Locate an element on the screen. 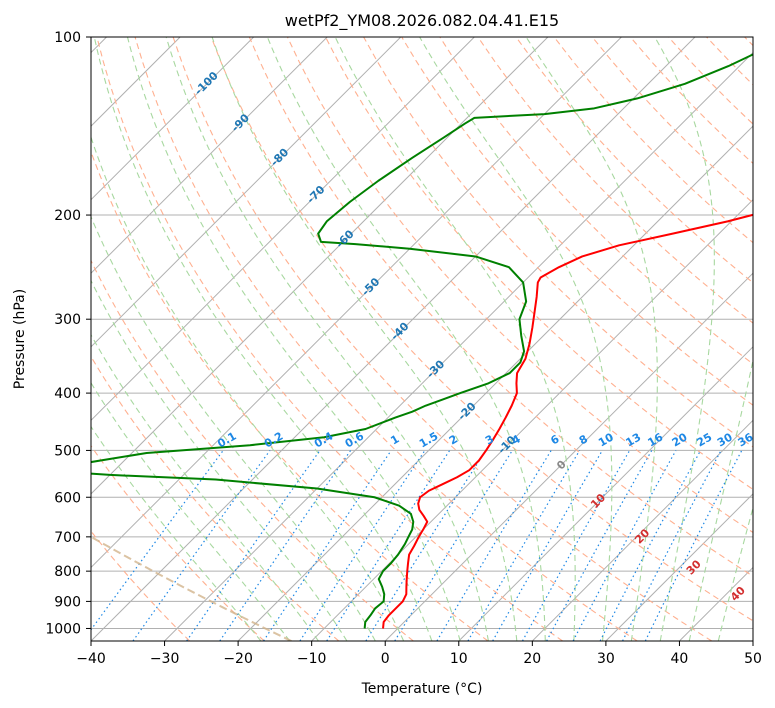 The image size is (775, 708). isotherm-label: -50 is located at coordinates (370, 286).